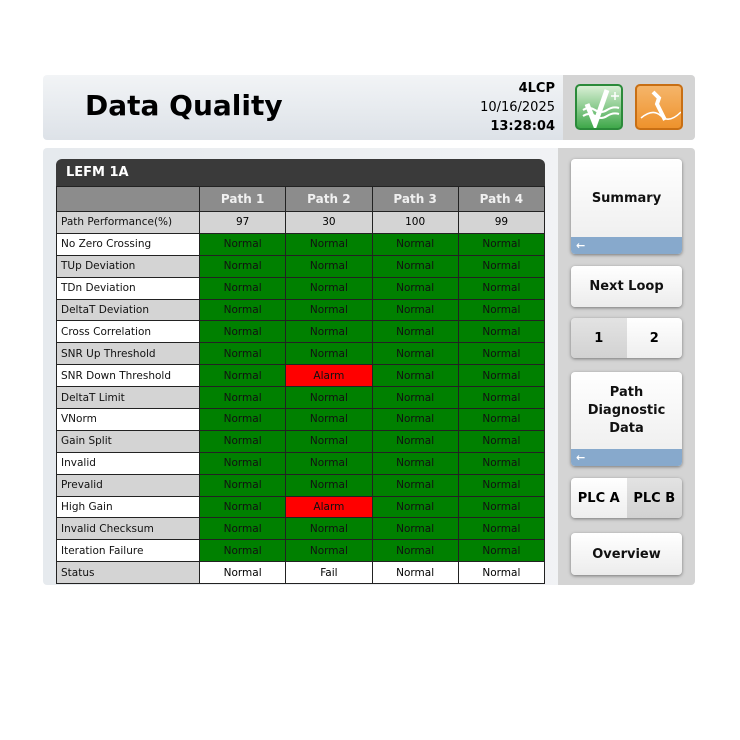 The width and height of the screenshot is (740, 740). What do you see at coordinates (501, 222) in the screenshot?
I see `status-cell: 99` at bounding box center [501, 222].